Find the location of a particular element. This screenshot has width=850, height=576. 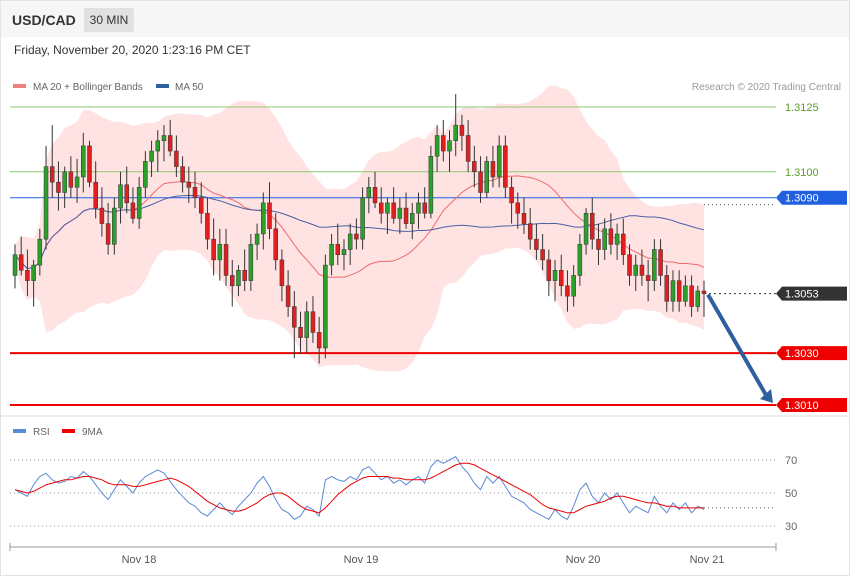

rsi-ma-legend-label: 9MA is located at coordinates (92, 432).